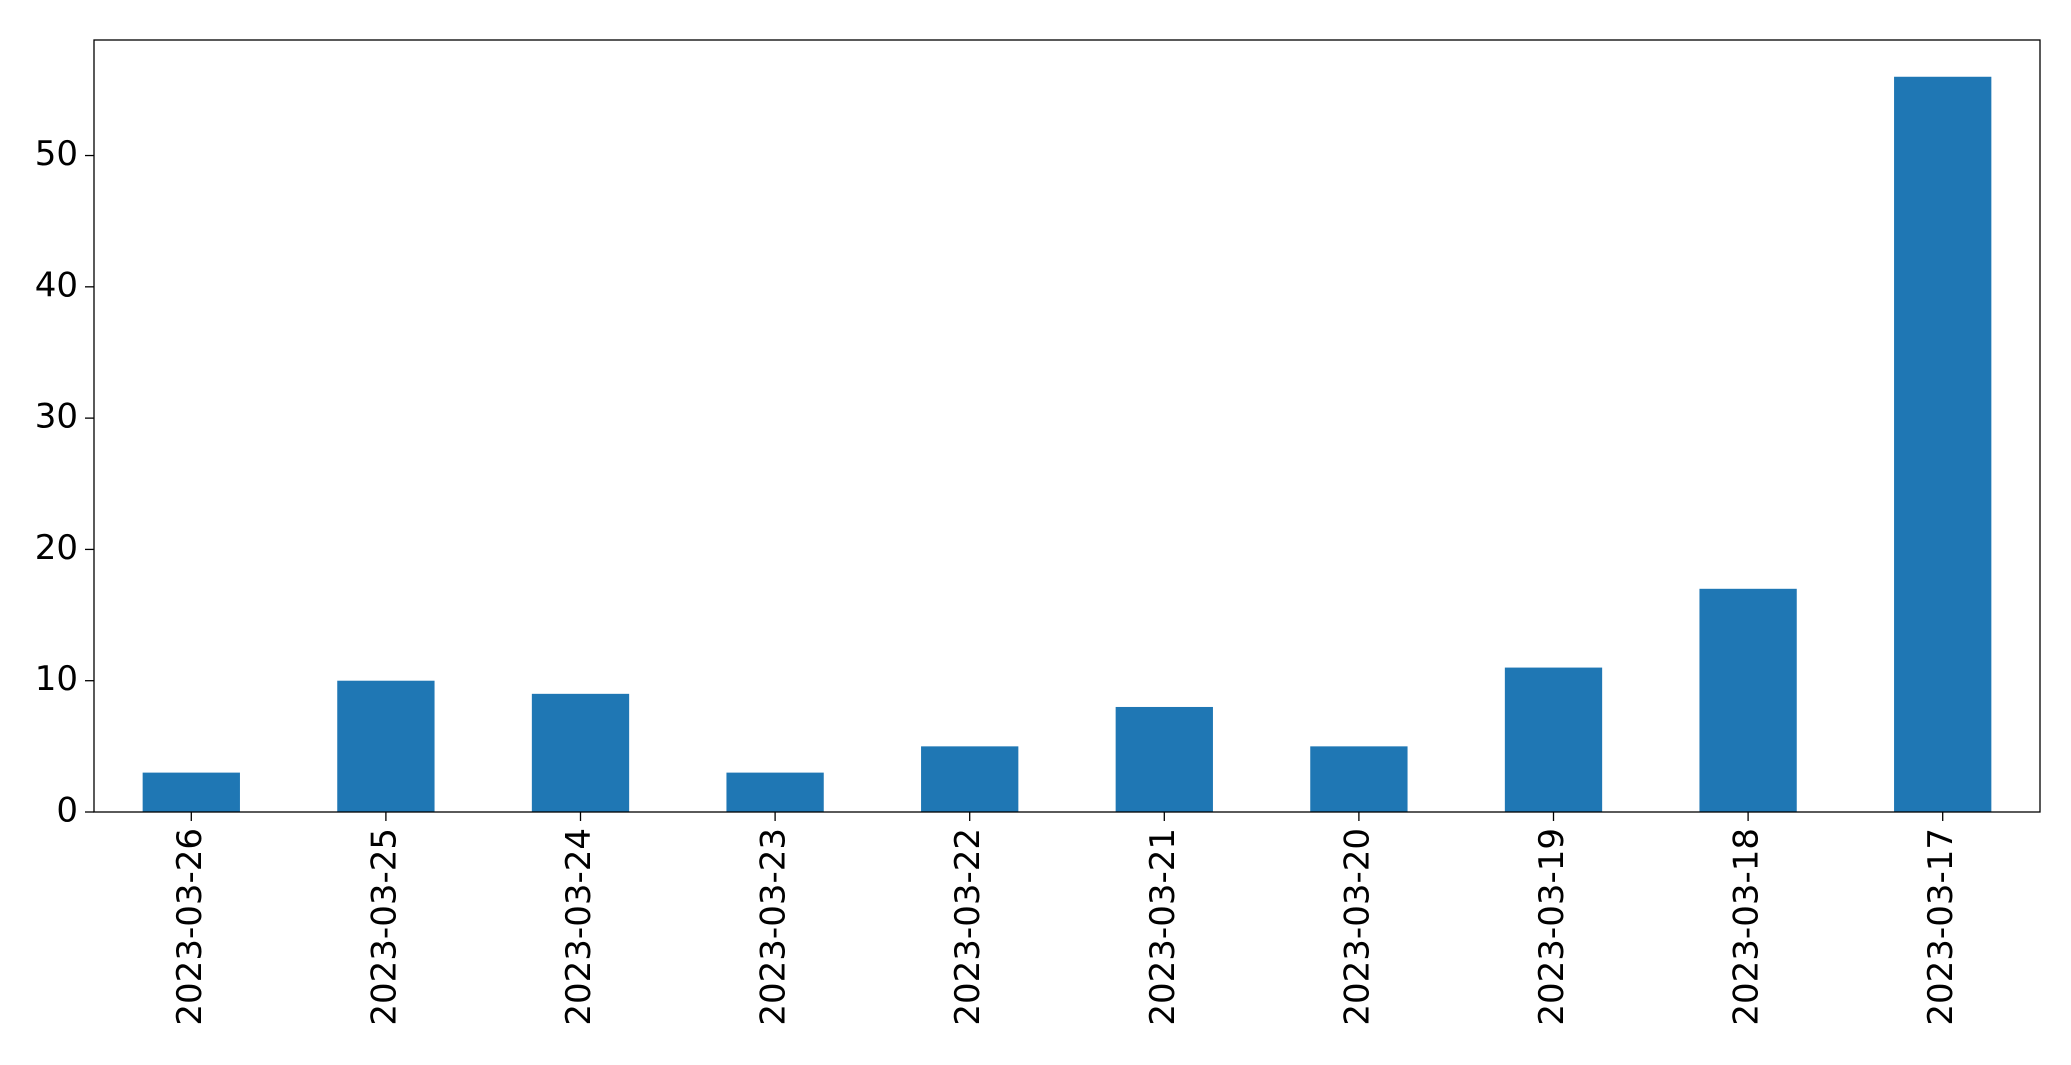 This screenshot has height=1065, width=2071. Describe the element at coordinates (1163, 927) in the screenshot. I see `x-tick-label: 2023-03-21` at that location.